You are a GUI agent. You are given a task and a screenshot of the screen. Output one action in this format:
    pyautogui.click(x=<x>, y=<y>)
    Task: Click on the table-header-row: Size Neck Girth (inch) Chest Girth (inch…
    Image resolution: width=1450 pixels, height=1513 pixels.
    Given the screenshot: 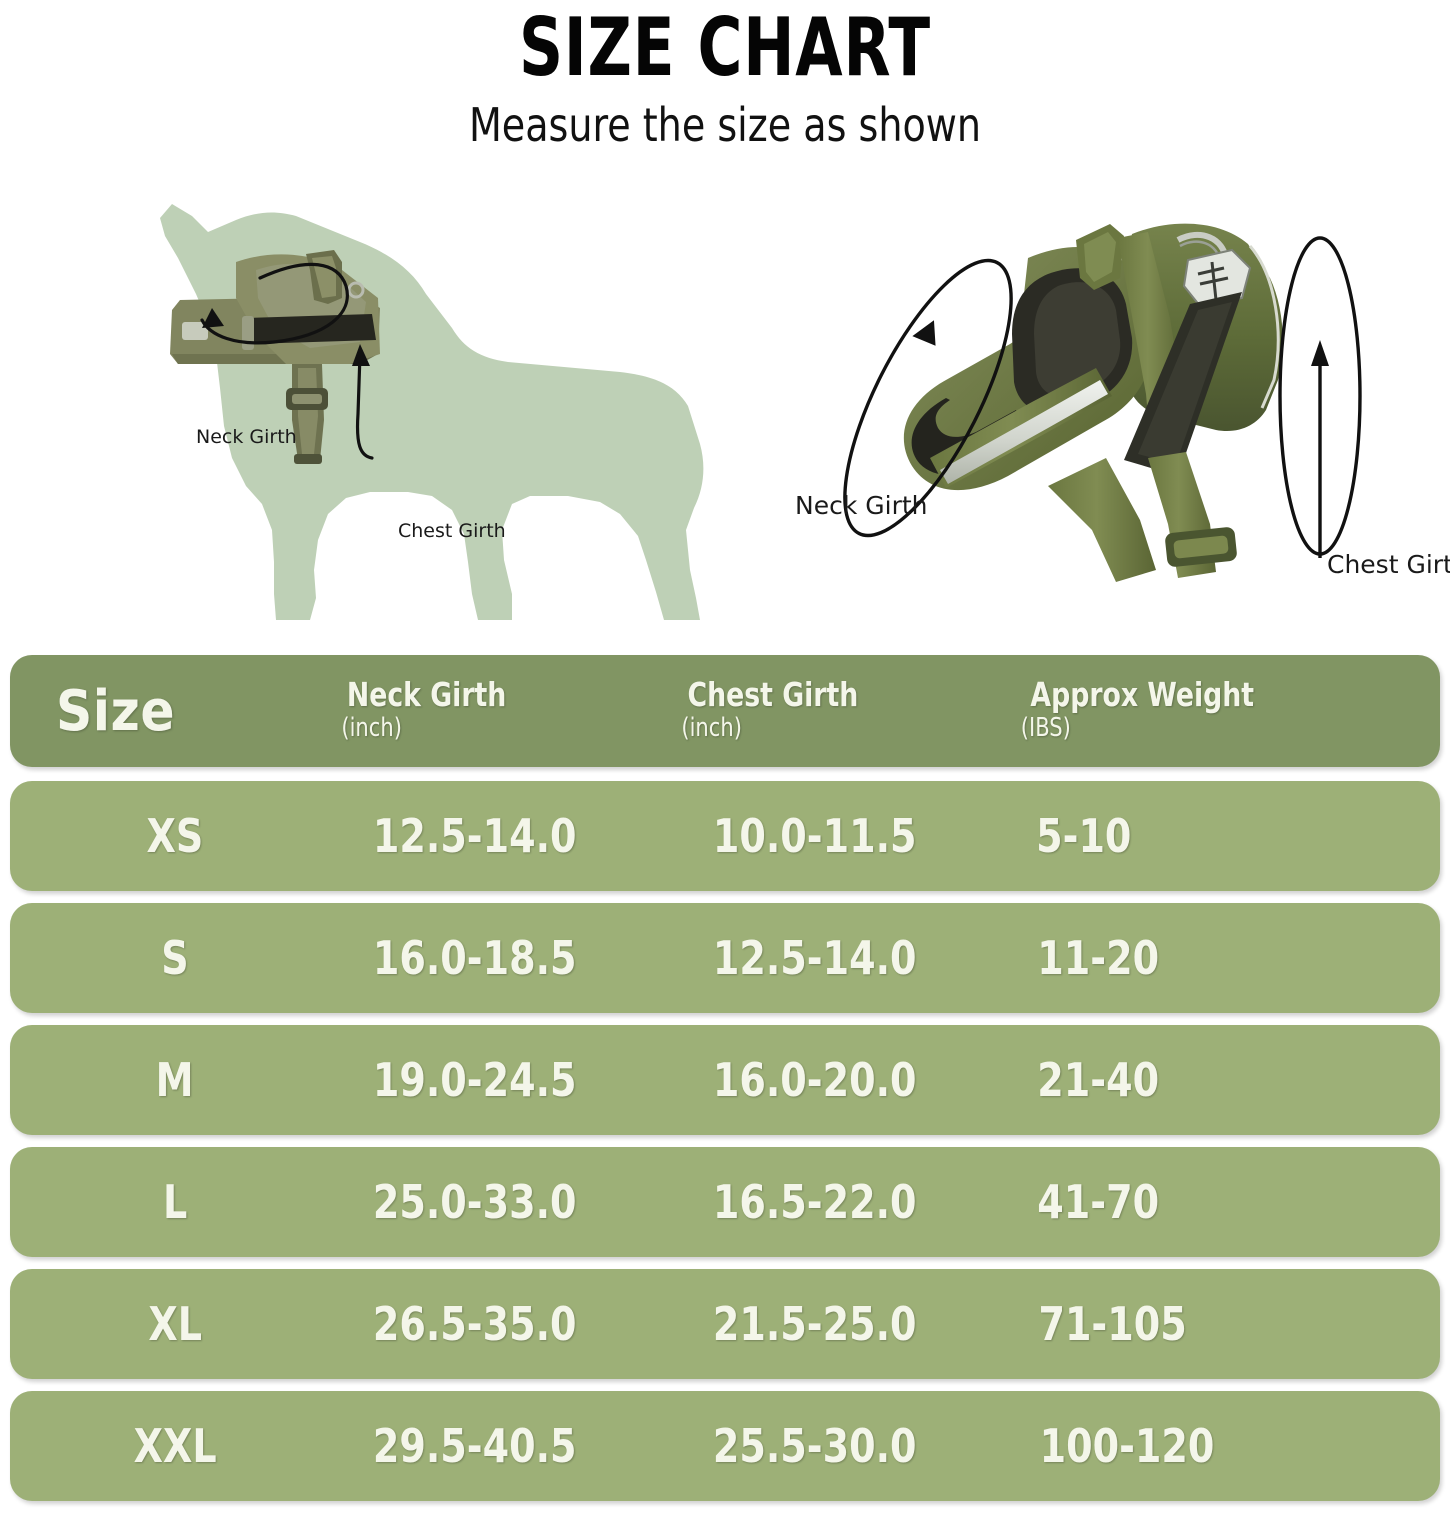 What is the action you would take?
    pyautogui.click(x=725, y=711)
    